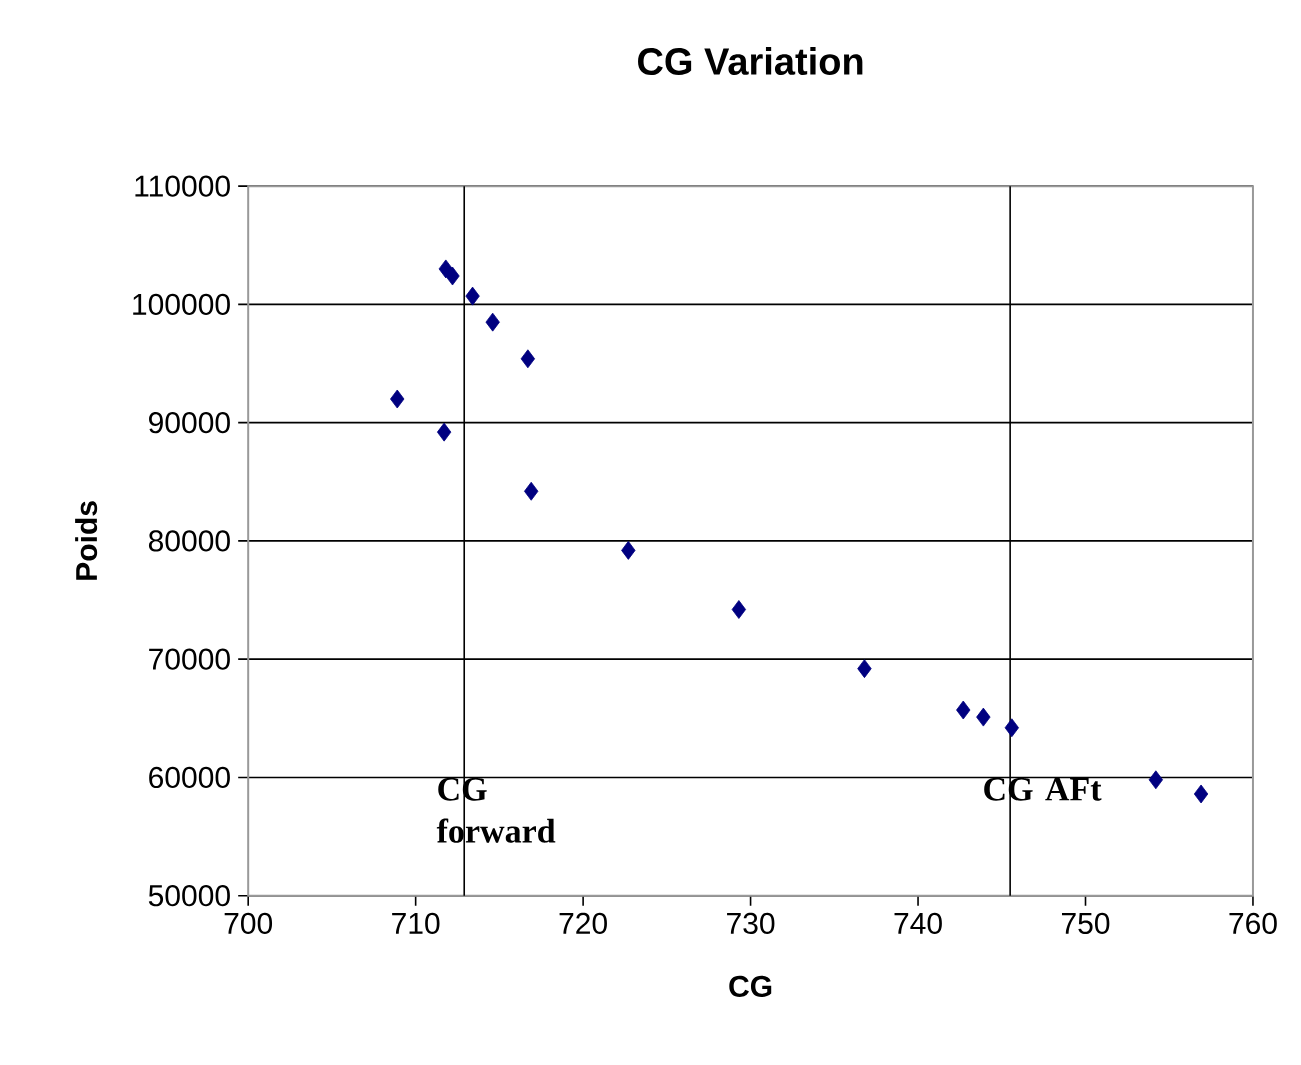 This screenshot has width=1301, height=1065. What do you see at coordinates (750, 61) in the screenshot?
I see `chart-title: CG Variation` at bounding box center [750, 61].